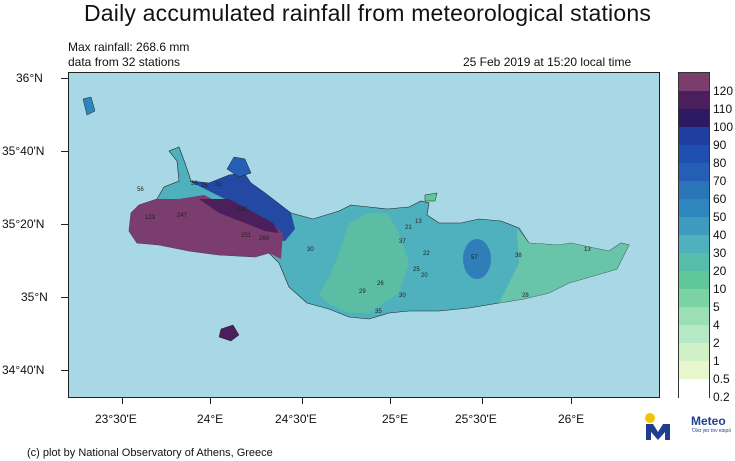 This screenshot has height=461, width=735. Describe the element at coordinates (720, 145) in the screenshot. I see `colorbar-label: 90` at that location.